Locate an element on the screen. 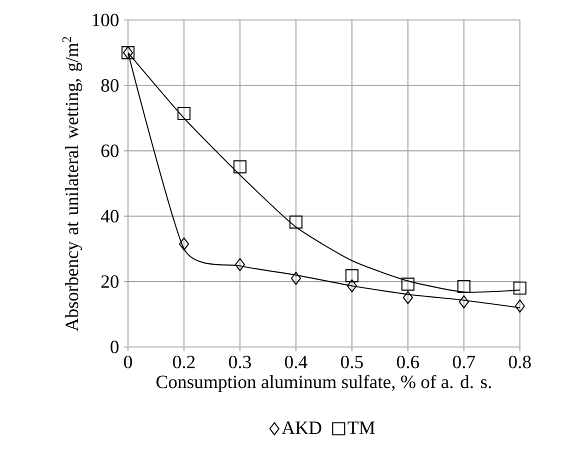 The width and height of the screenshot is (569, 461). x-tick-label: 0.7 is located at coordinates (464, 362).